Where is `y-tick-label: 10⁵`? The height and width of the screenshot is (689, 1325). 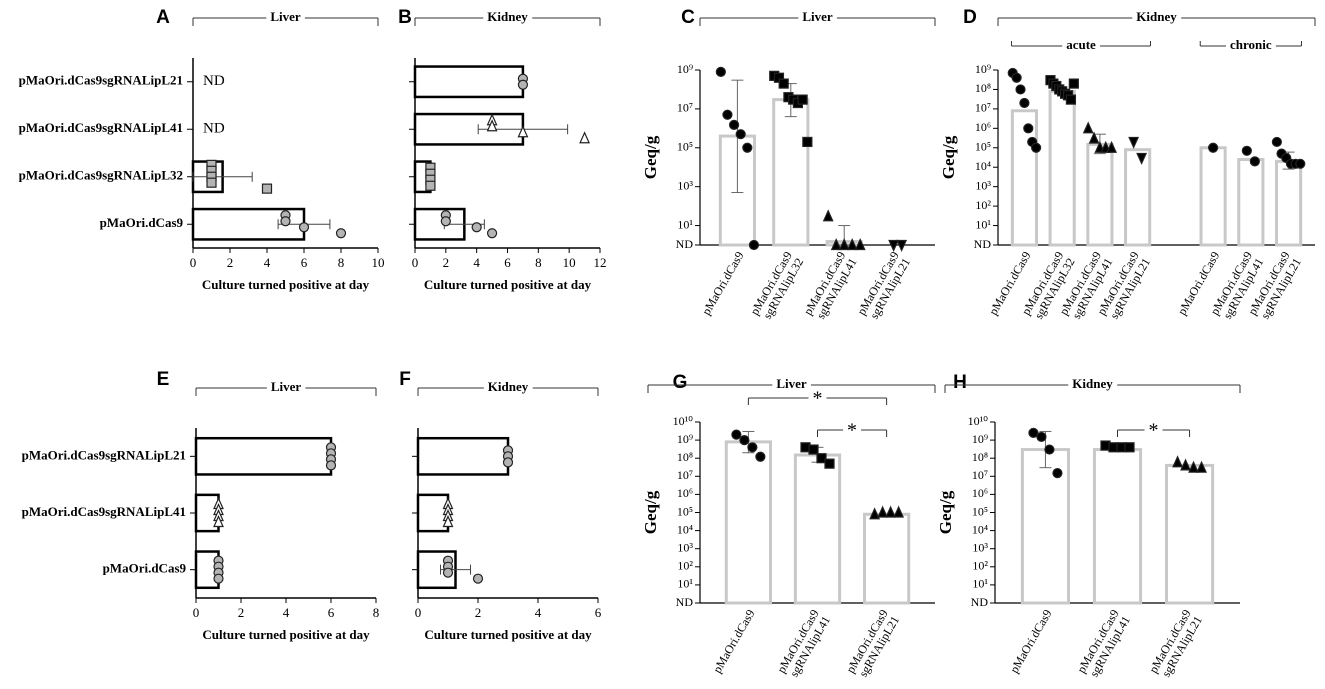
y-tick-label: 10⁵ is located at coordinates (983, 147).